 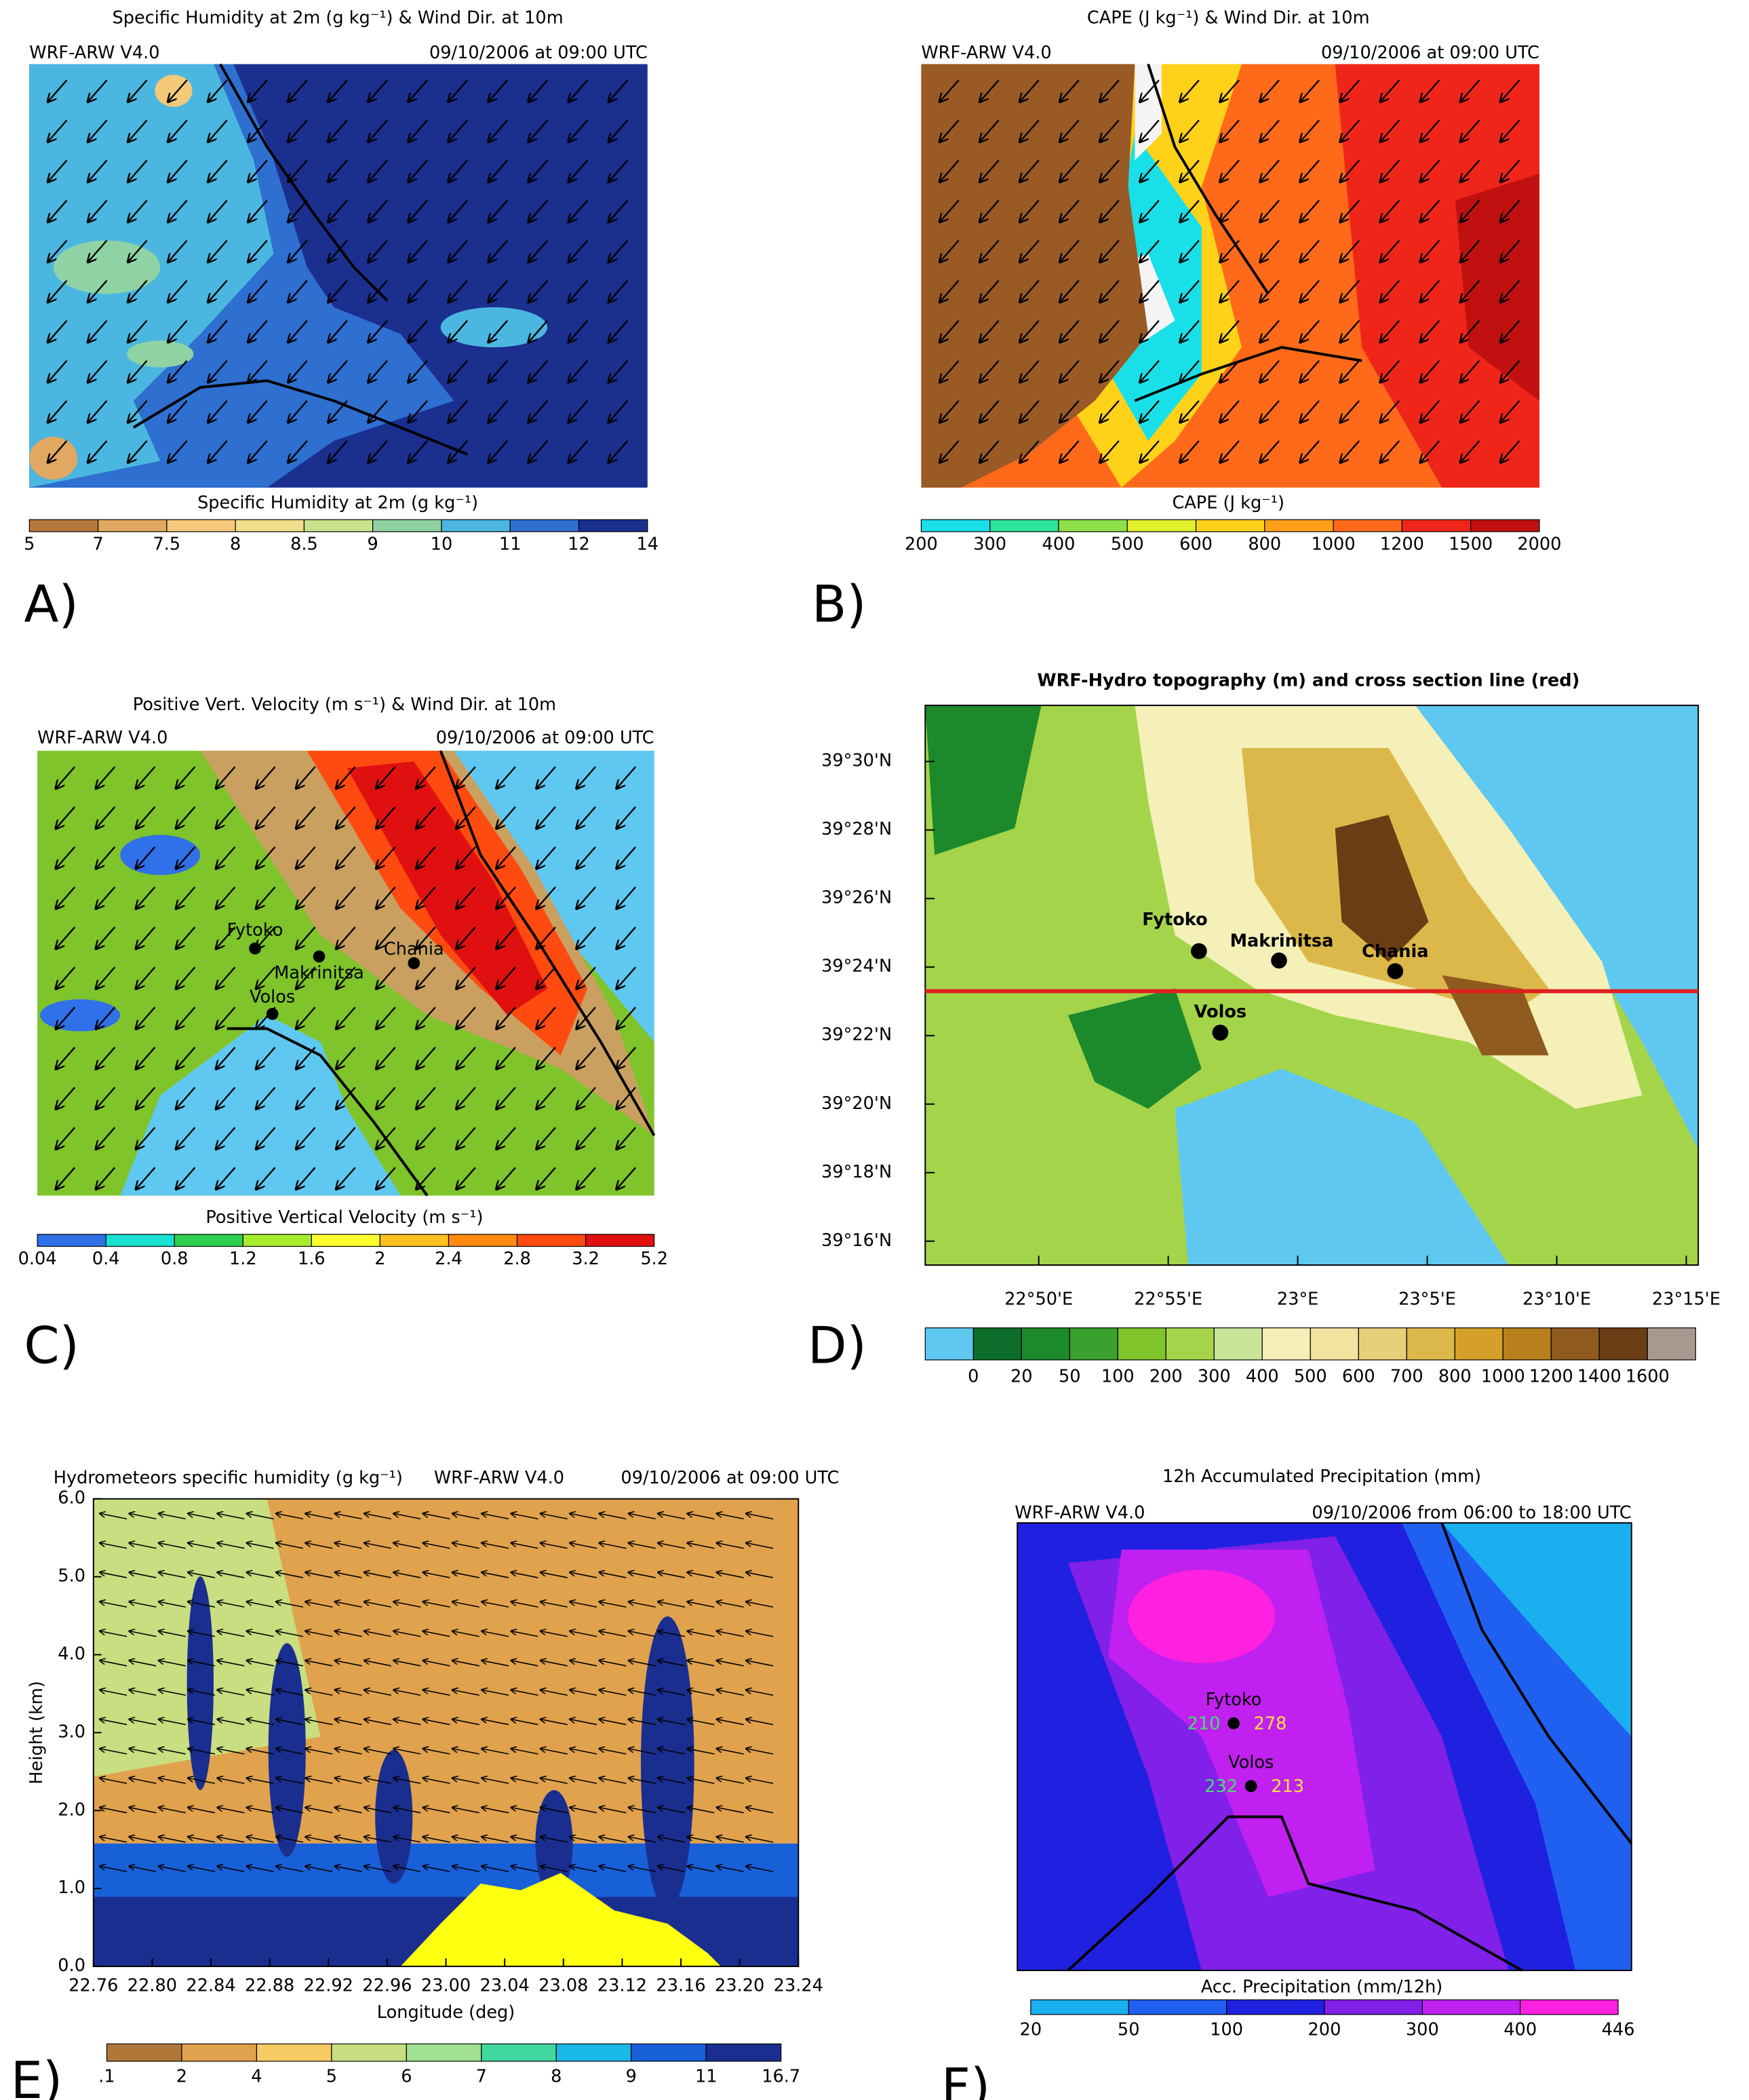 What do you see at coordinates (799, 1986) in the screenshot?
I see `x-tick-label: 23.24` at bounding box center [799, 1986].